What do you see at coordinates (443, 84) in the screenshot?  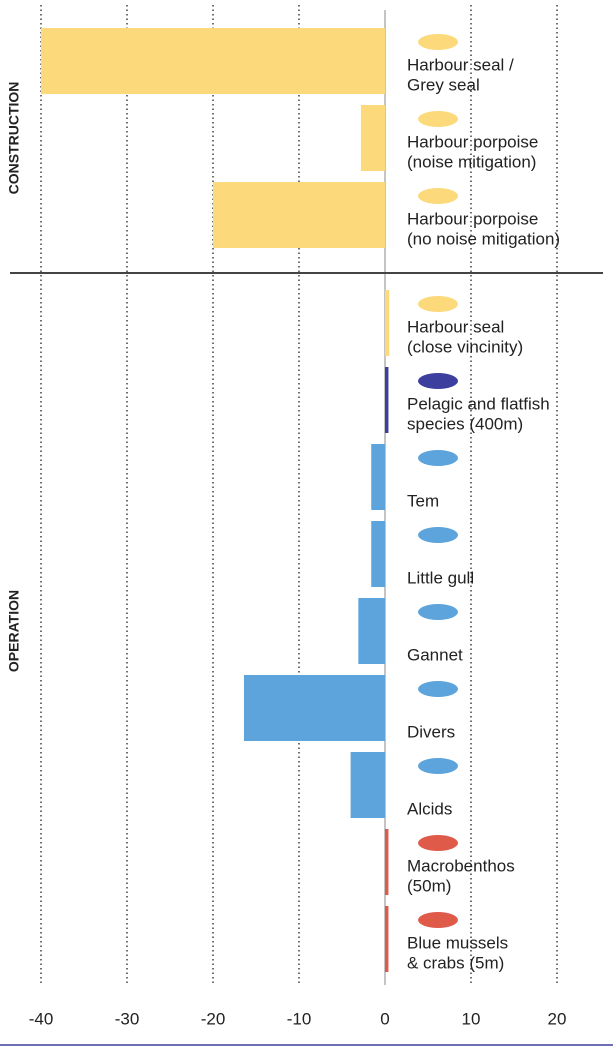 I see `category-label: Grey seal` at bounding box center [443, 84].